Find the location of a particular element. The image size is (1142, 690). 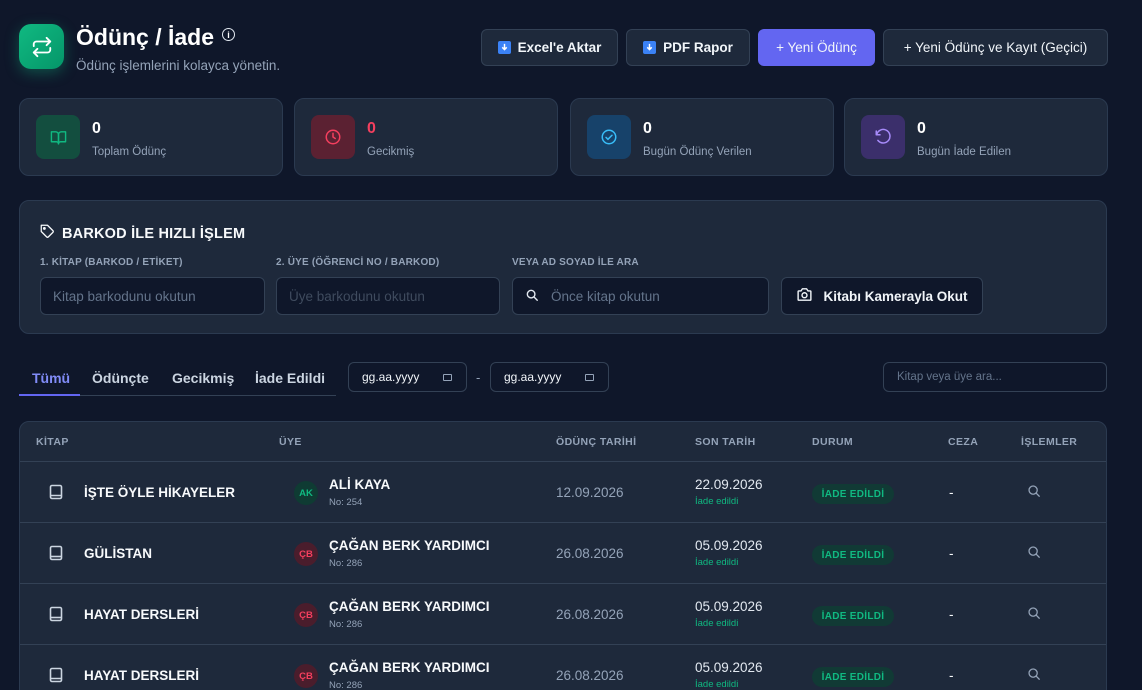

member-number: No: 254 is located at coordinates (346, 502).